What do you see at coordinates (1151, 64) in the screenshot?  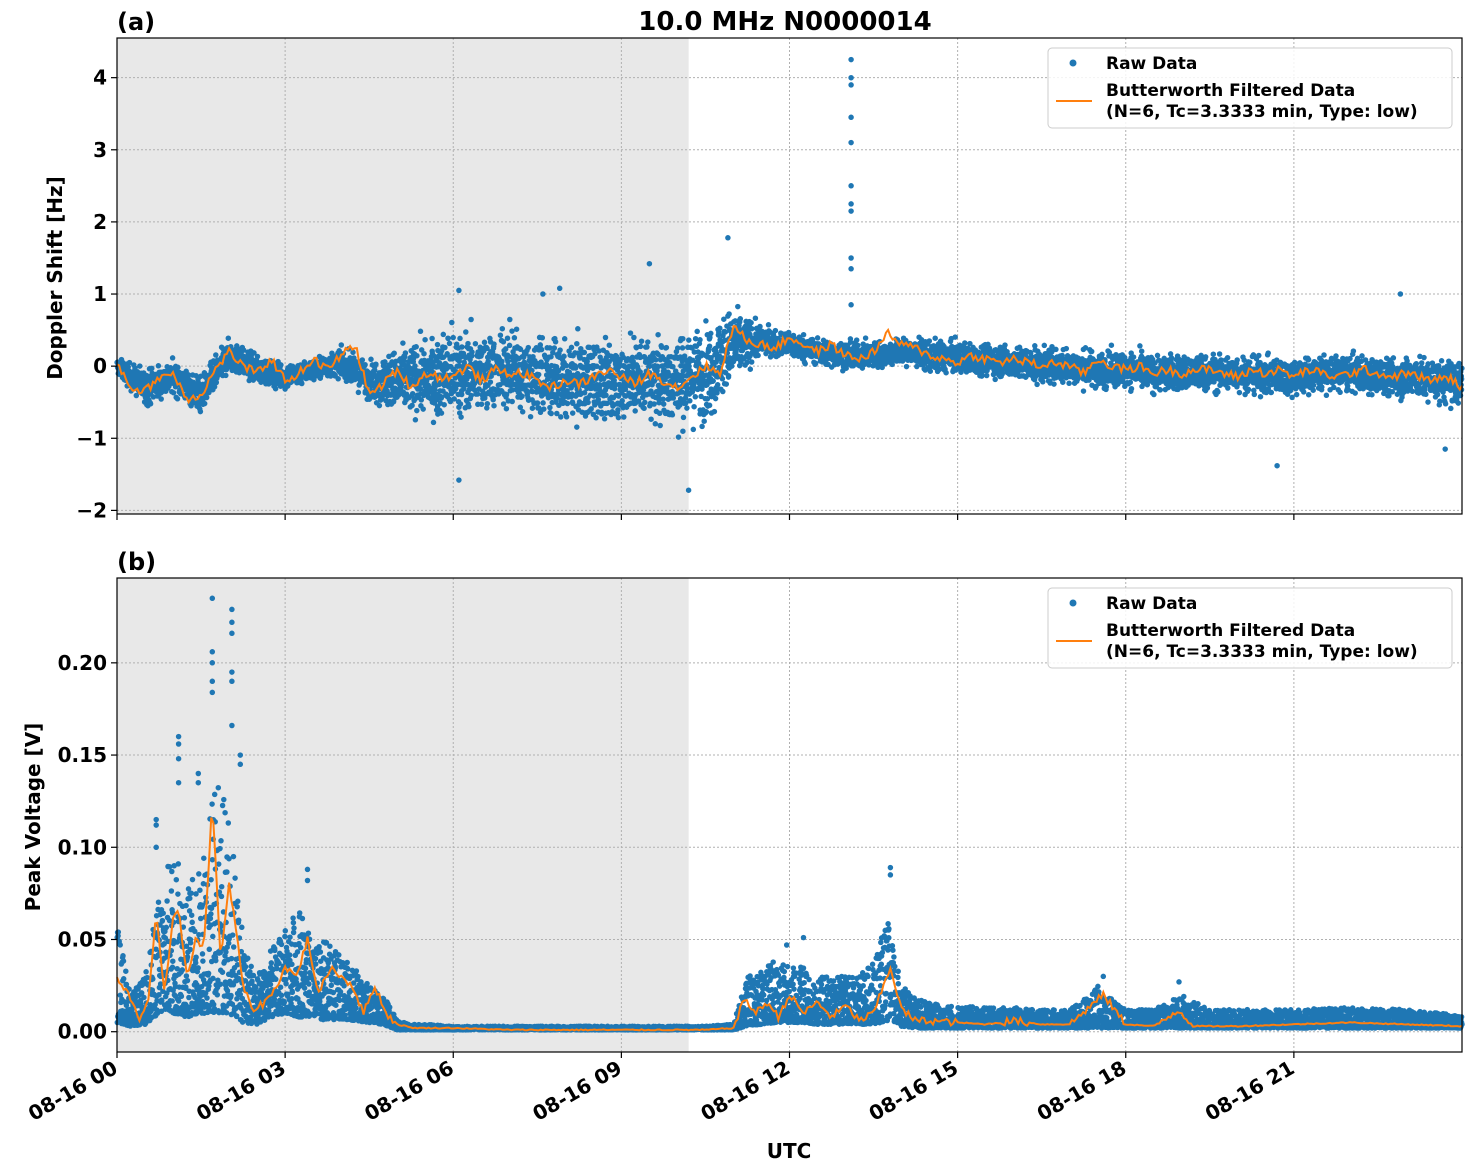 I see `legend-raw-label-a: Raw Data` at bounding box center [1151, 64].